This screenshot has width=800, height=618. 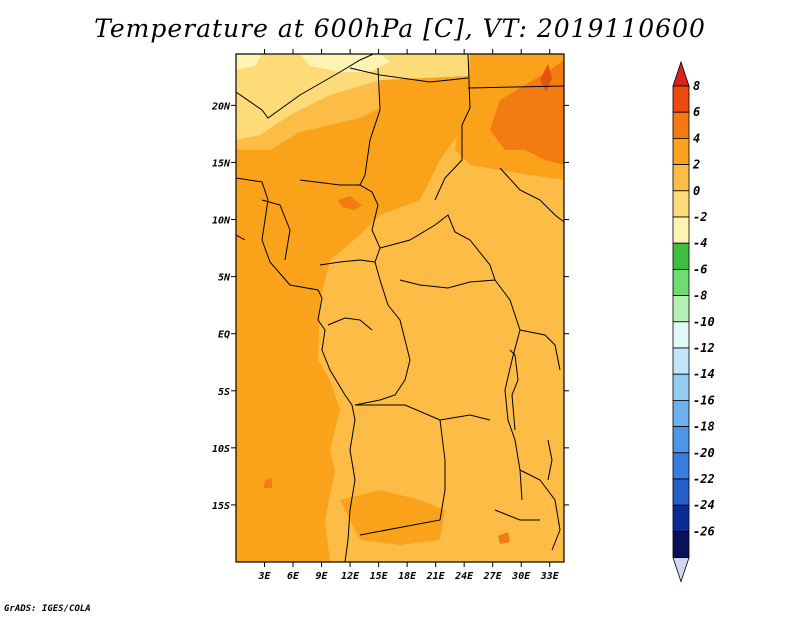 What do you see at coordinates (221, 106) in the screenshot?
I see `lat-tick-label: 20N` at bounding box center [221, 106].